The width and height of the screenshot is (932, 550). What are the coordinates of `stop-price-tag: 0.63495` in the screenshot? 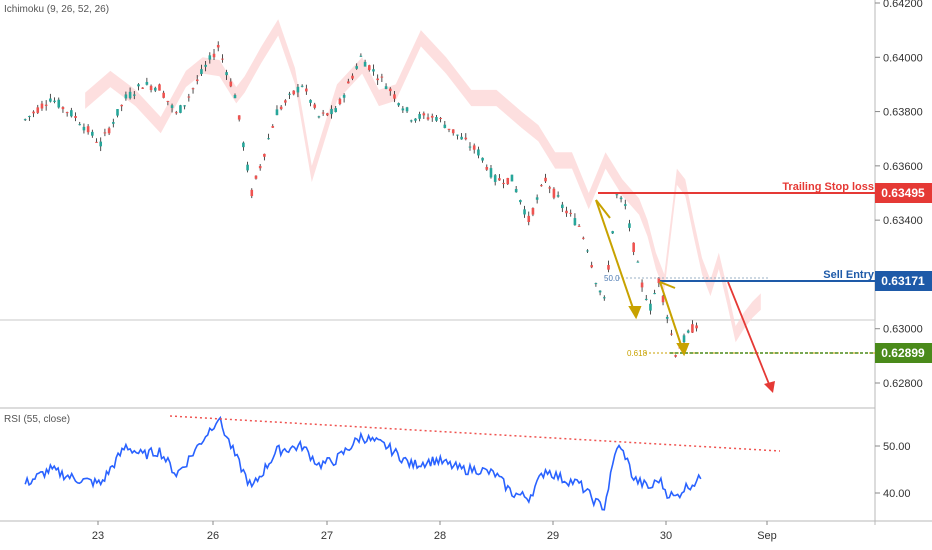 It's located at (903, 193).